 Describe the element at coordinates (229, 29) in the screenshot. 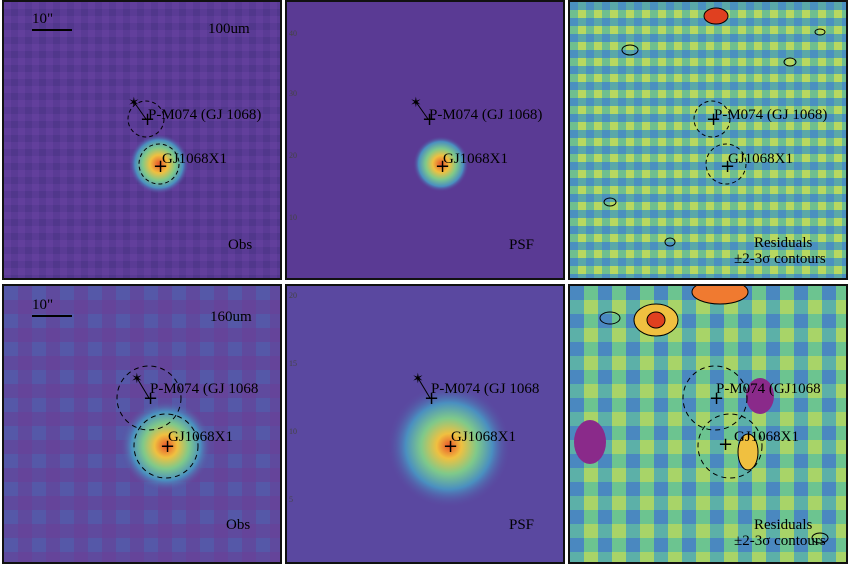

I see `band-label: 100um` at that location.